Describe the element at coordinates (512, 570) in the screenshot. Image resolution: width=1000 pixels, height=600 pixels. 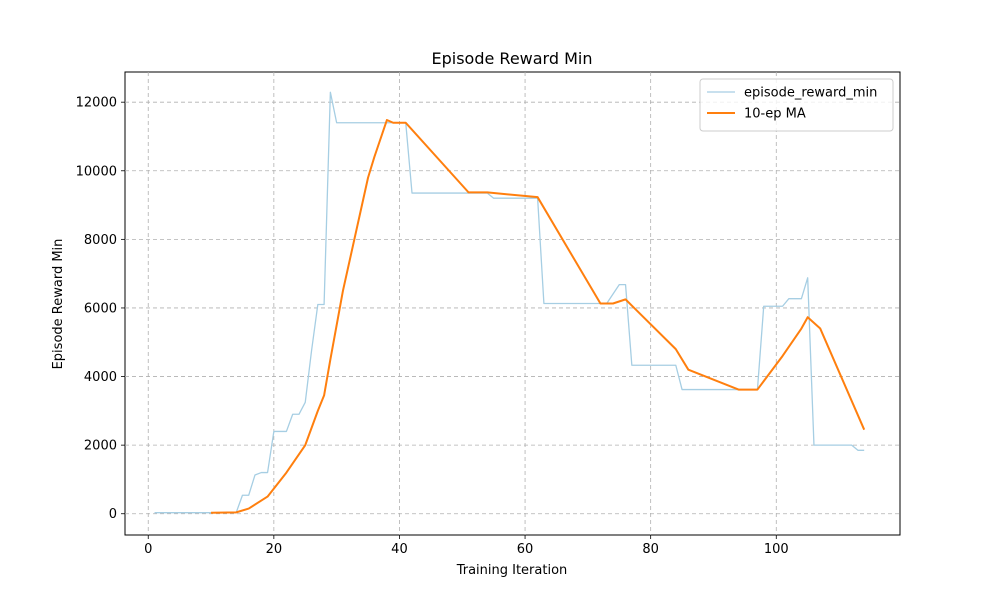
I see `x-axis-label: Training Iteration` at that location.